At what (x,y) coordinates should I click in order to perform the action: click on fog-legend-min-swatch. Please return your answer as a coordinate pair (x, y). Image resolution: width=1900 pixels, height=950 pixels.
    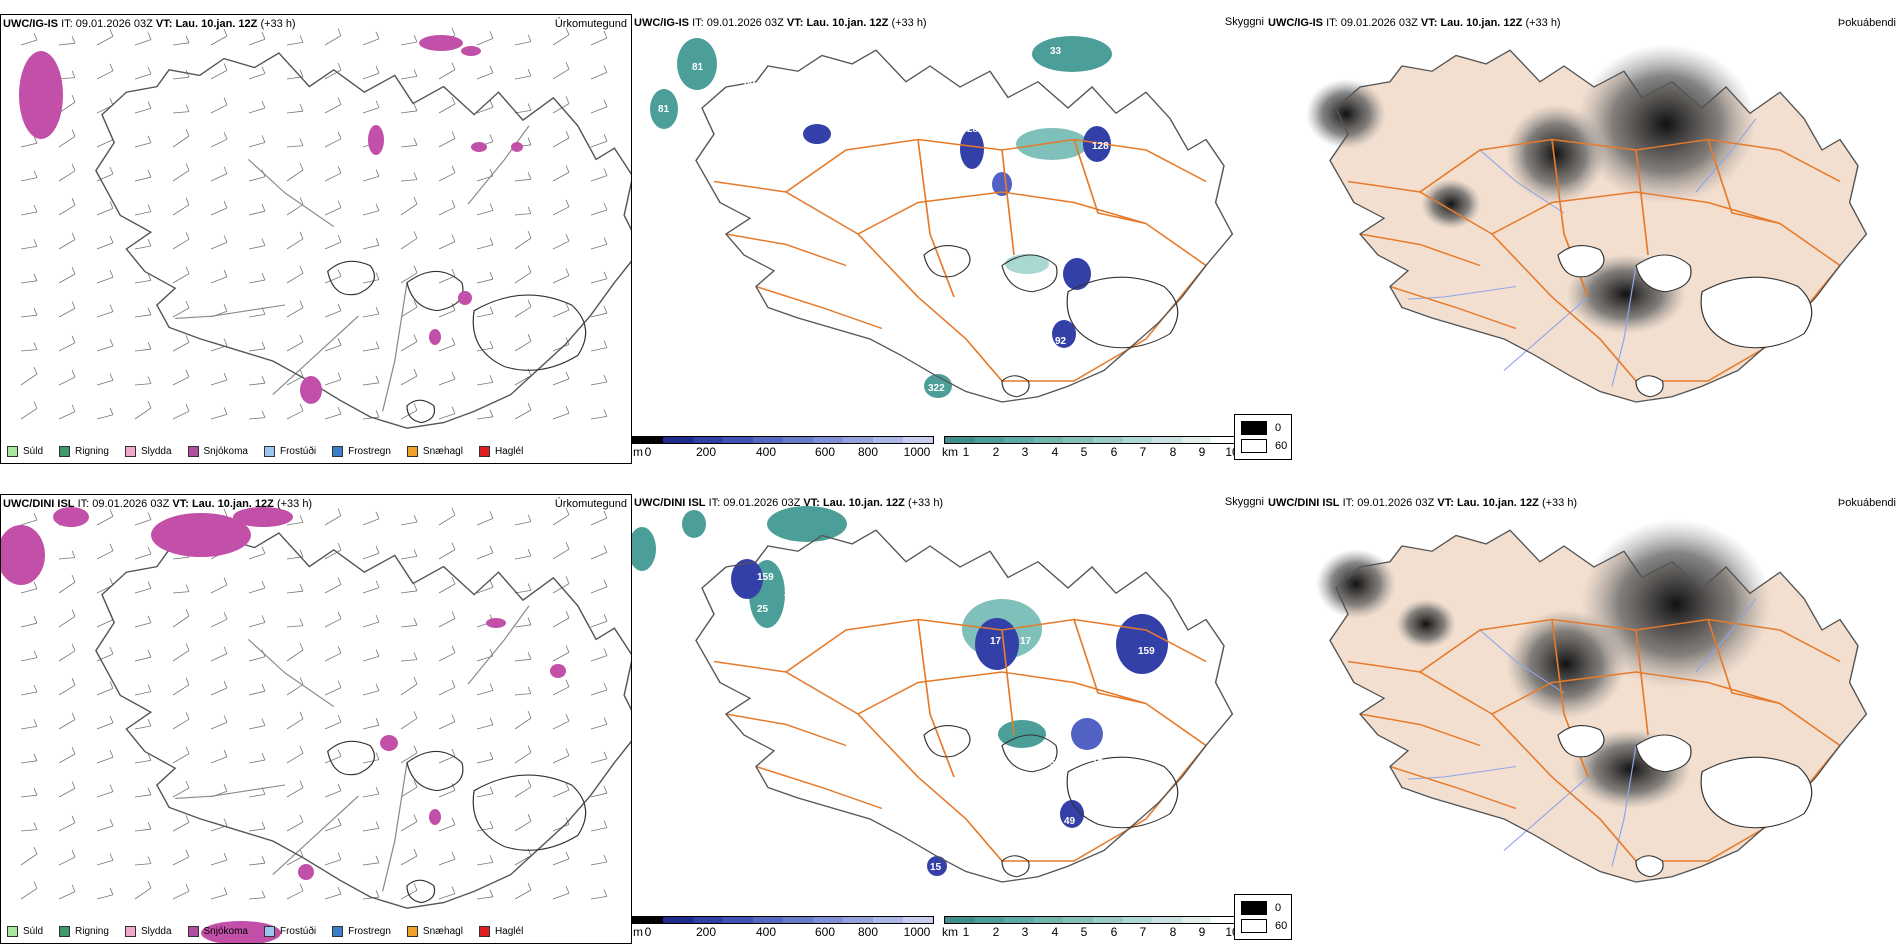
    Looking at the image, I should click on (1254, 926).